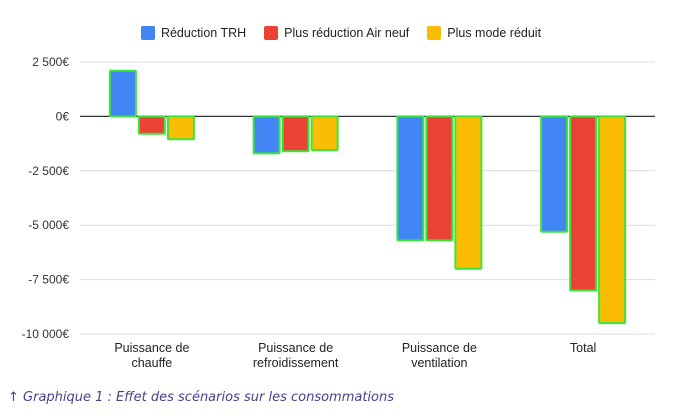 The width and height of the screenshot is (682, 420). What do you see at coordinates (48, 171) in the screenshot?
I see `y-tick-label: -2 500€` at bounding box center [48, 171].